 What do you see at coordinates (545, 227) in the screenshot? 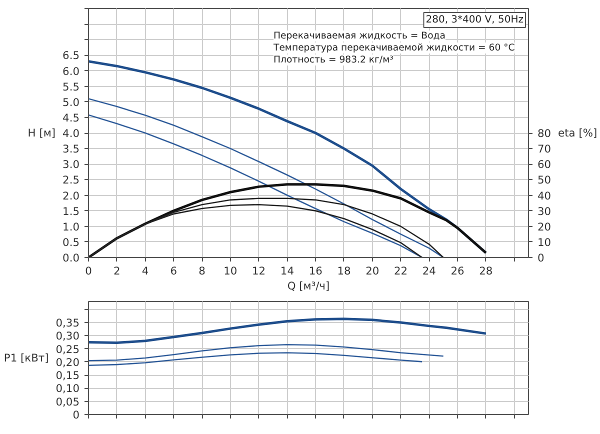
I see `y2-tick-label: 20` at bounding box center [545, 227].